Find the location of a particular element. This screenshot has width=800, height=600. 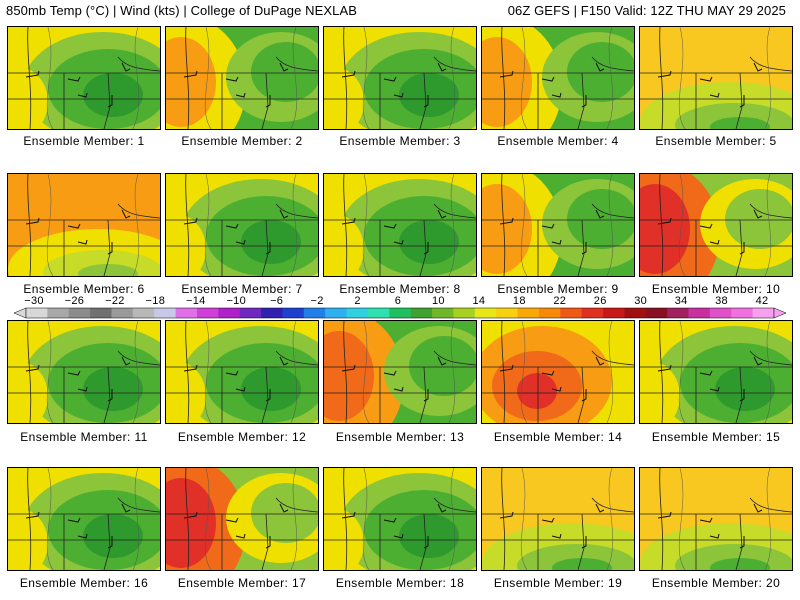

colorbar-tick-label: 14 is located at coordinates (479, 301).